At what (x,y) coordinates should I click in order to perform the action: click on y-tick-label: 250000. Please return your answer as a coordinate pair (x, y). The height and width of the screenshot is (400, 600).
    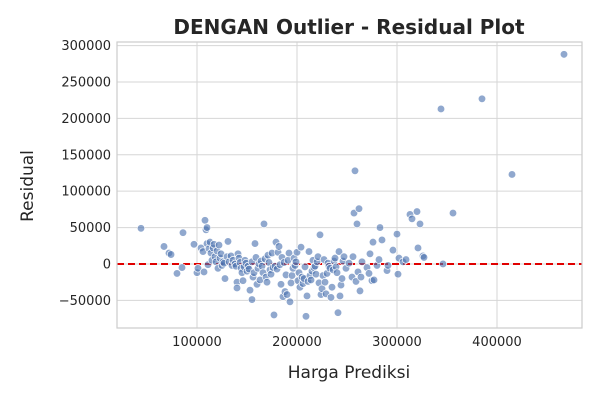
    Looking at the image, I should click on (86, 83).